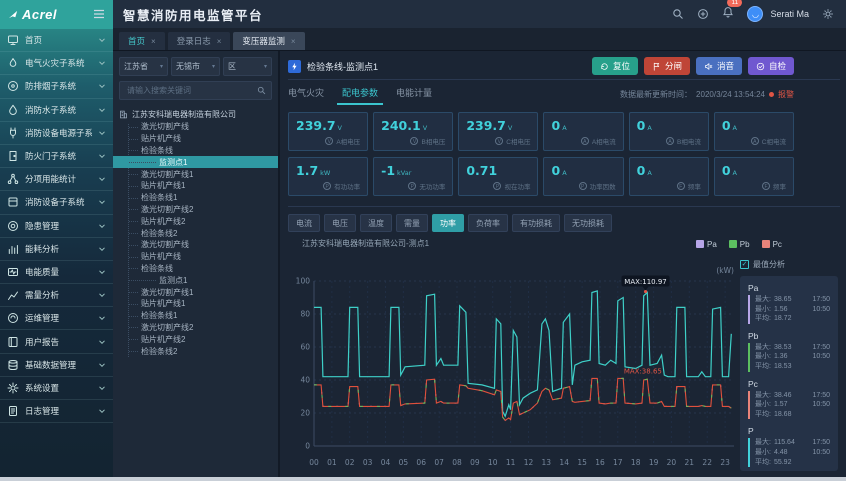 This screenshot has width=846, height=481. Describe the element at coordinates (195, 114) in the screenshot. I see `tree-root-company: 江苏安科瑞电器制造有限公司` at that location.